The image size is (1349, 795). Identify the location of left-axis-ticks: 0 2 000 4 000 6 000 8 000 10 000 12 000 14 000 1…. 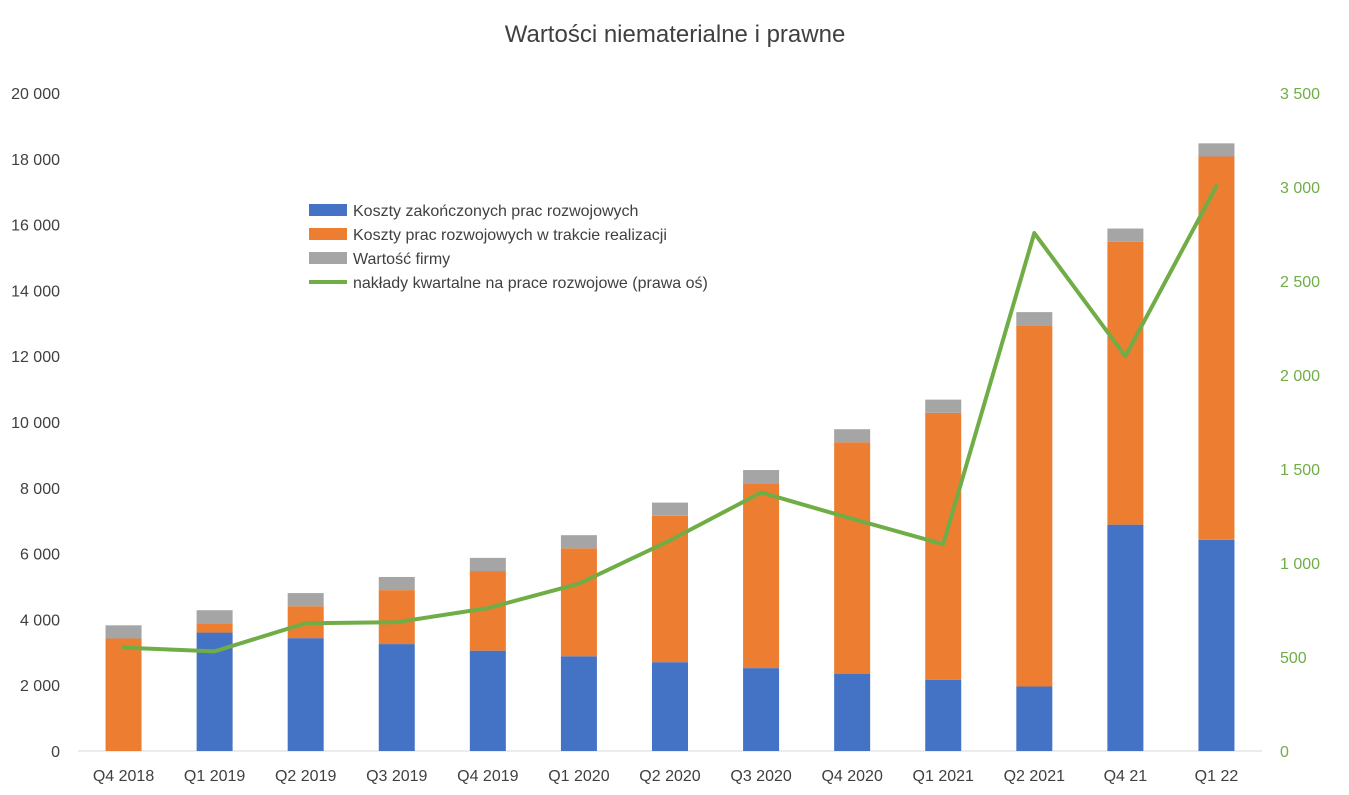
(35, 423).